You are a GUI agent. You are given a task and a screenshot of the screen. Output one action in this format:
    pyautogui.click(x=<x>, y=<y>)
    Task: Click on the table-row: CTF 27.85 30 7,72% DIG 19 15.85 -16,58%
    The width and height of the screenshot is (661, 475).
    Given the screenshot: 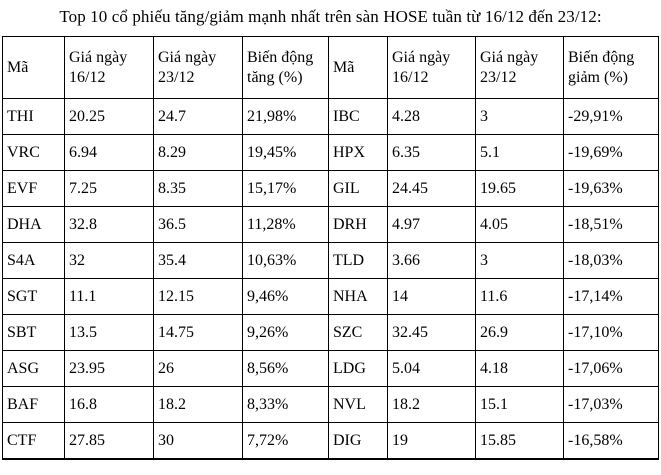 What is the action you would take?
    pyautogui.click(x=330, y=441)
    